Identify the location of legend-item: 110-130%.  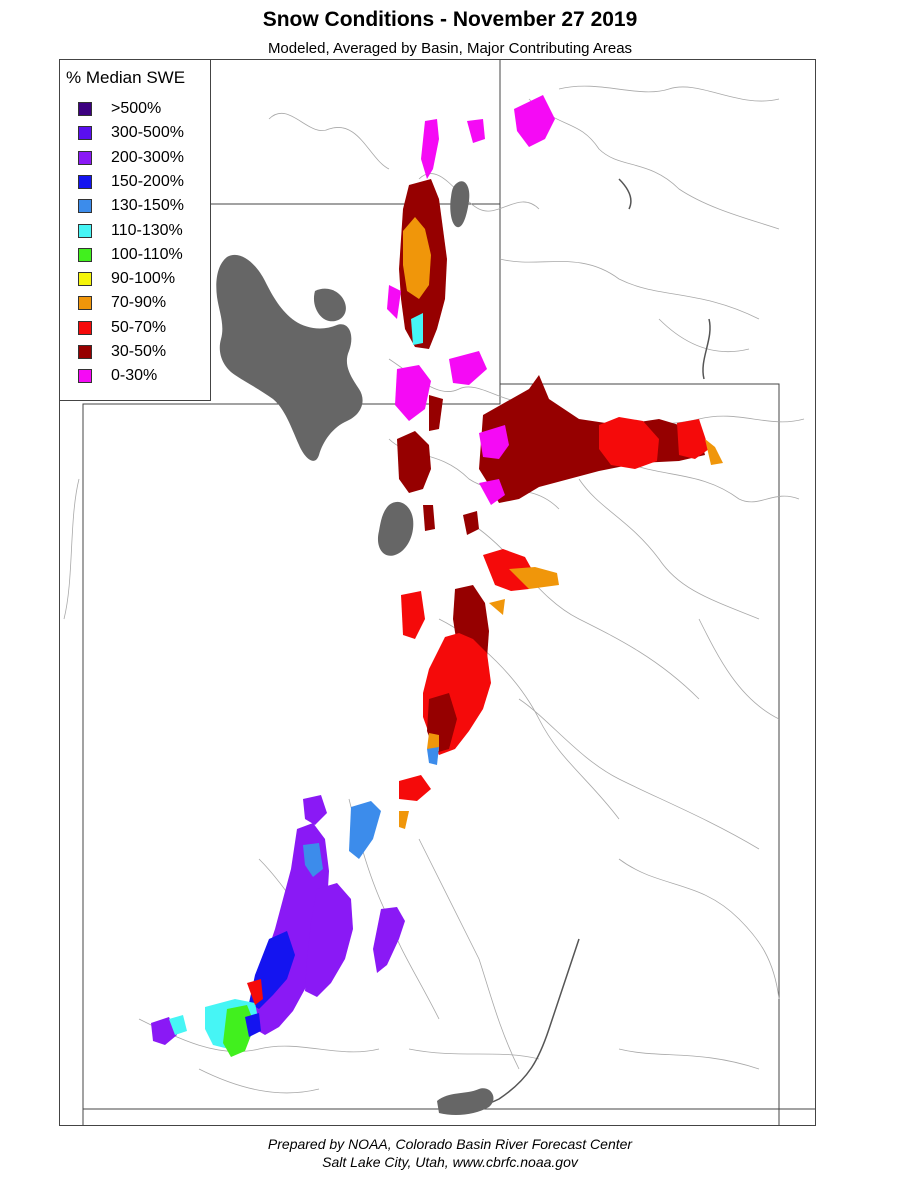
(130, 231).